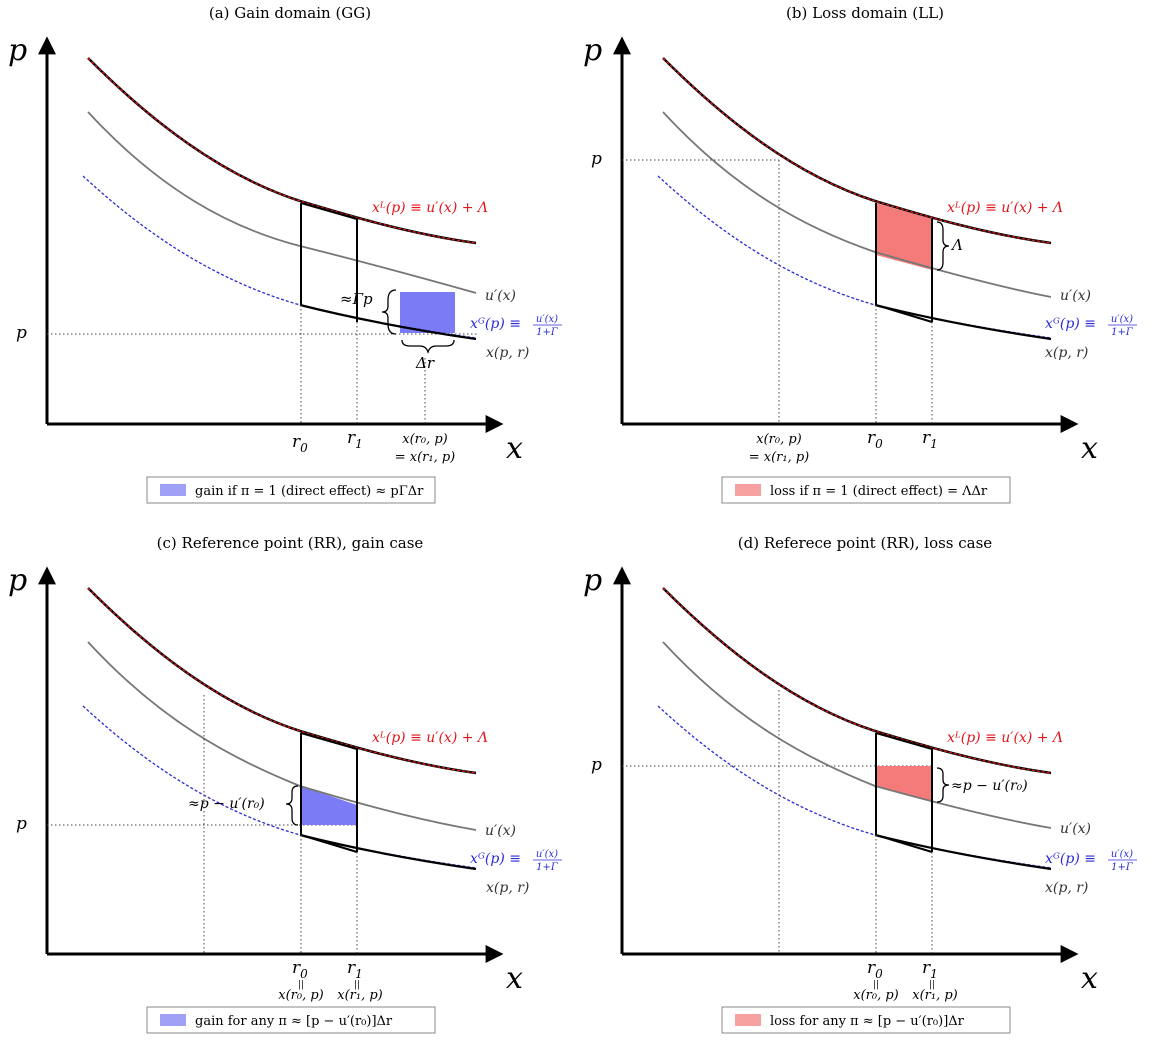  I want to click on panel-title: (c) Reference point (RR), gain case, so click(290, 543).